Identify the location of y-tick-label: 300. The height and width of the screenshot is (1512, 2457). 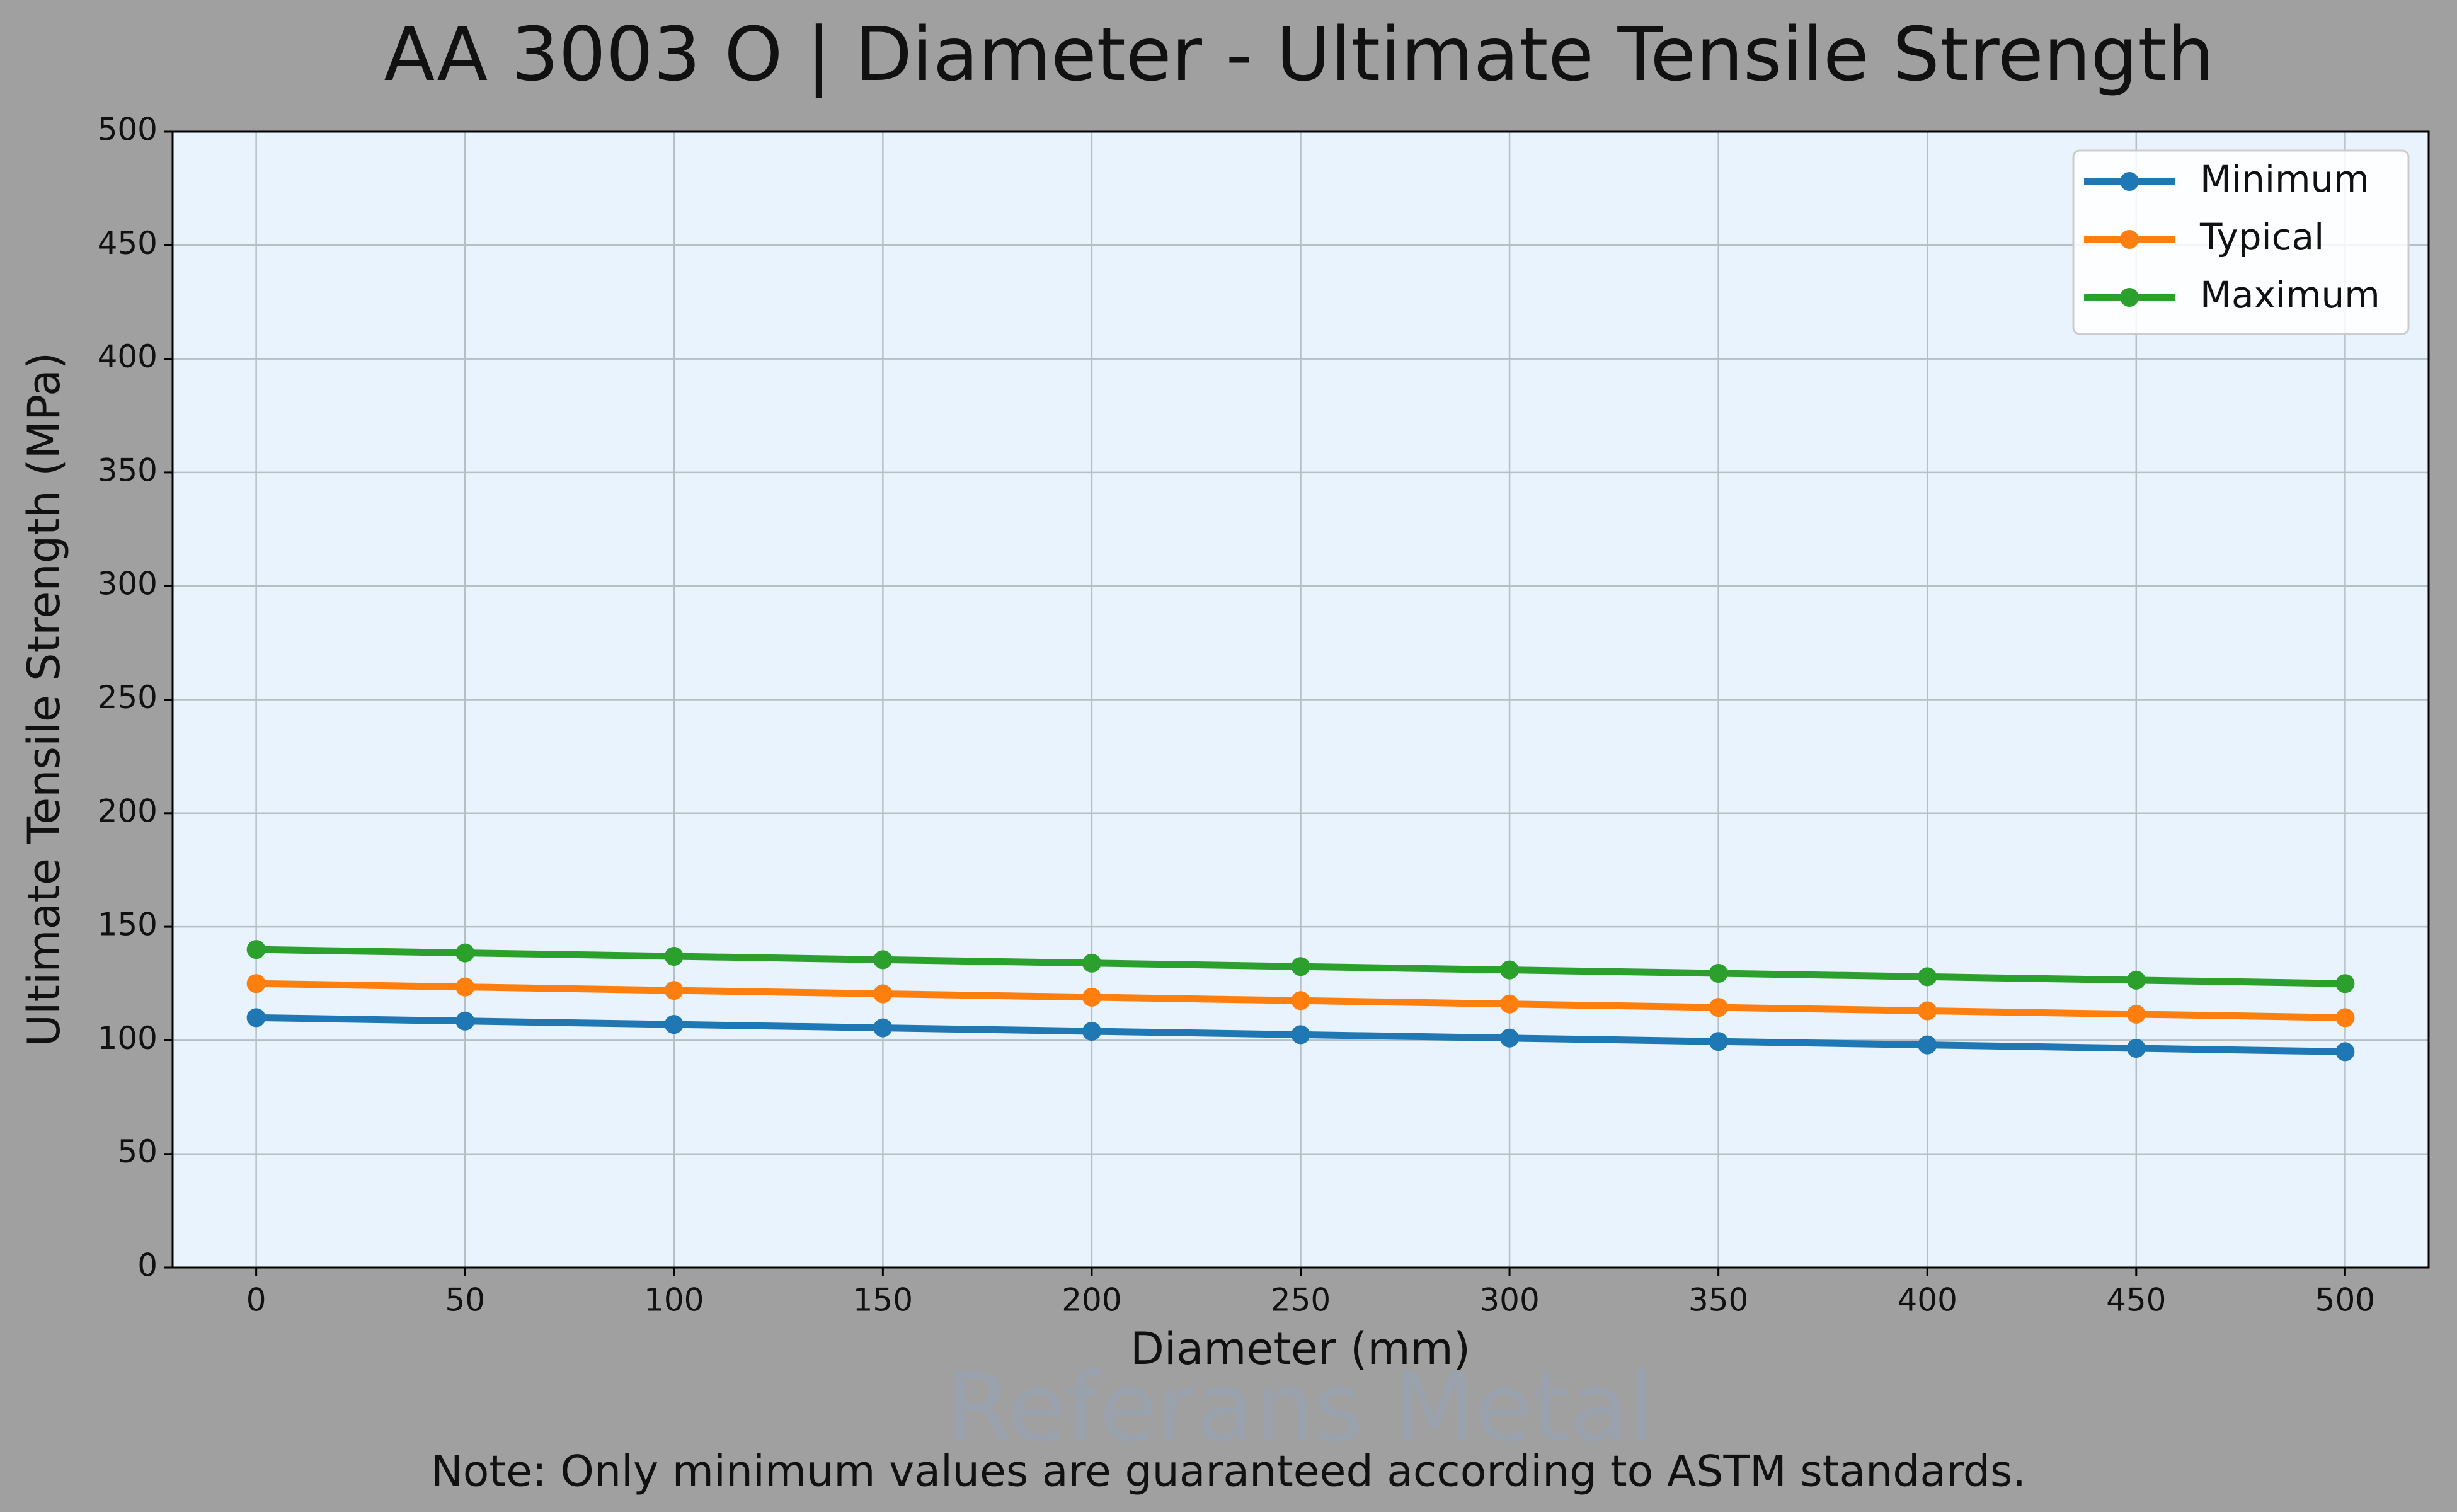
(128, 584).